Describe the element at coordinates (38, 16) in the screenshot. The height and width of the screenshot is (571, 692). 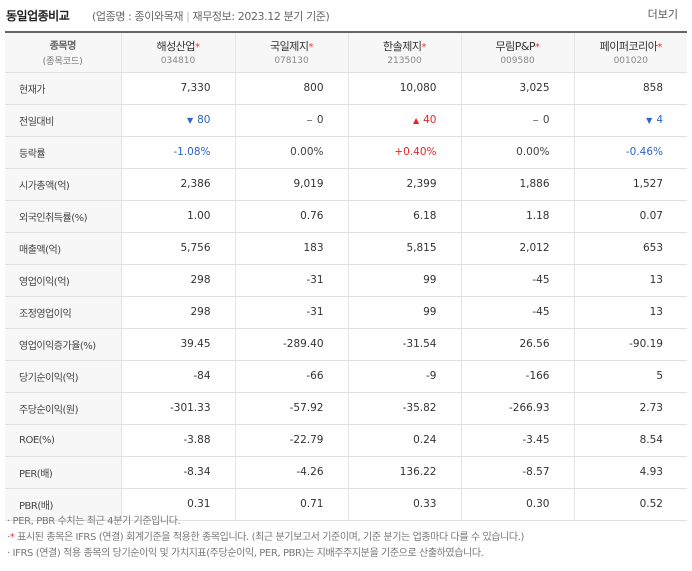
I see `section-title: 동일업종비교` at that location.